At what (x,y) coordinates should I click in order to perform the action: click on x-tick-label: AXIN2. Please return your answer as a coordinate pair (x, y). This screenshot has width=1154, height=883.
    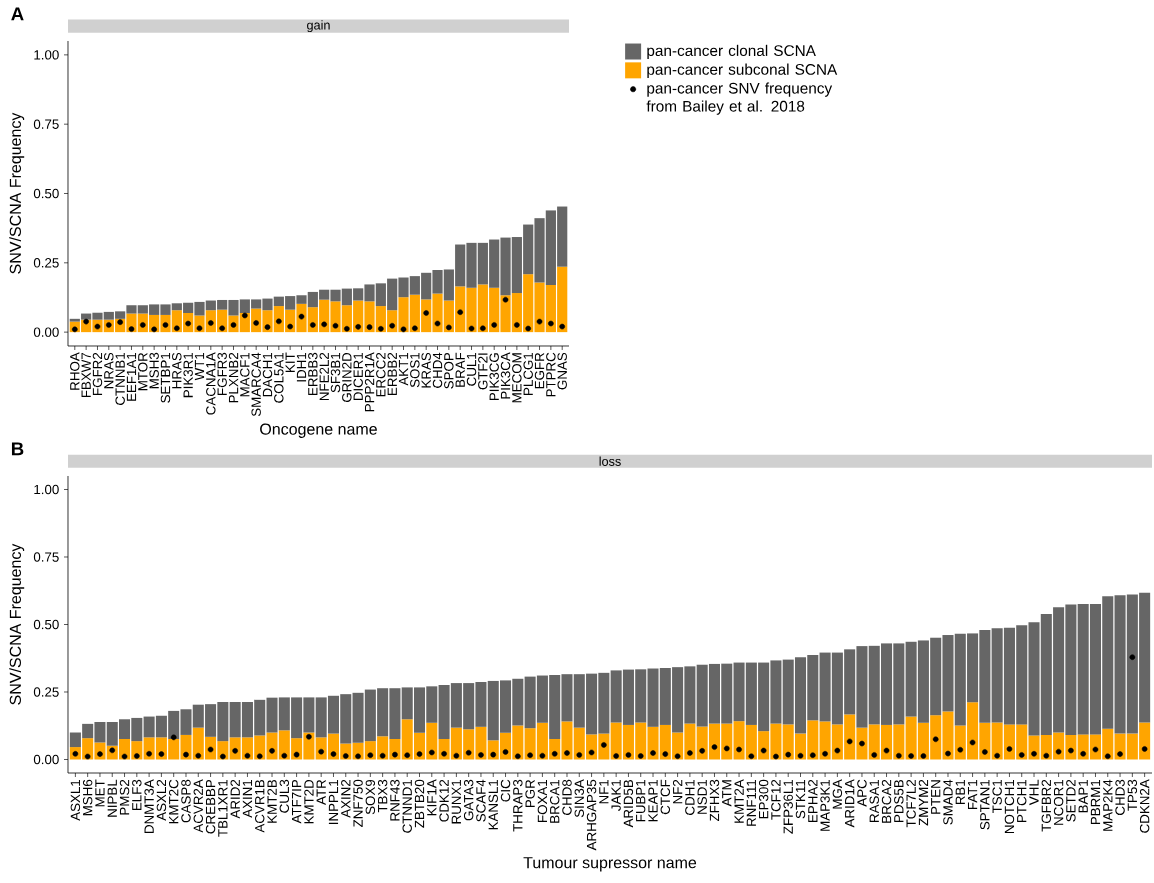
    Looking at the image, I should click on (346, 798).